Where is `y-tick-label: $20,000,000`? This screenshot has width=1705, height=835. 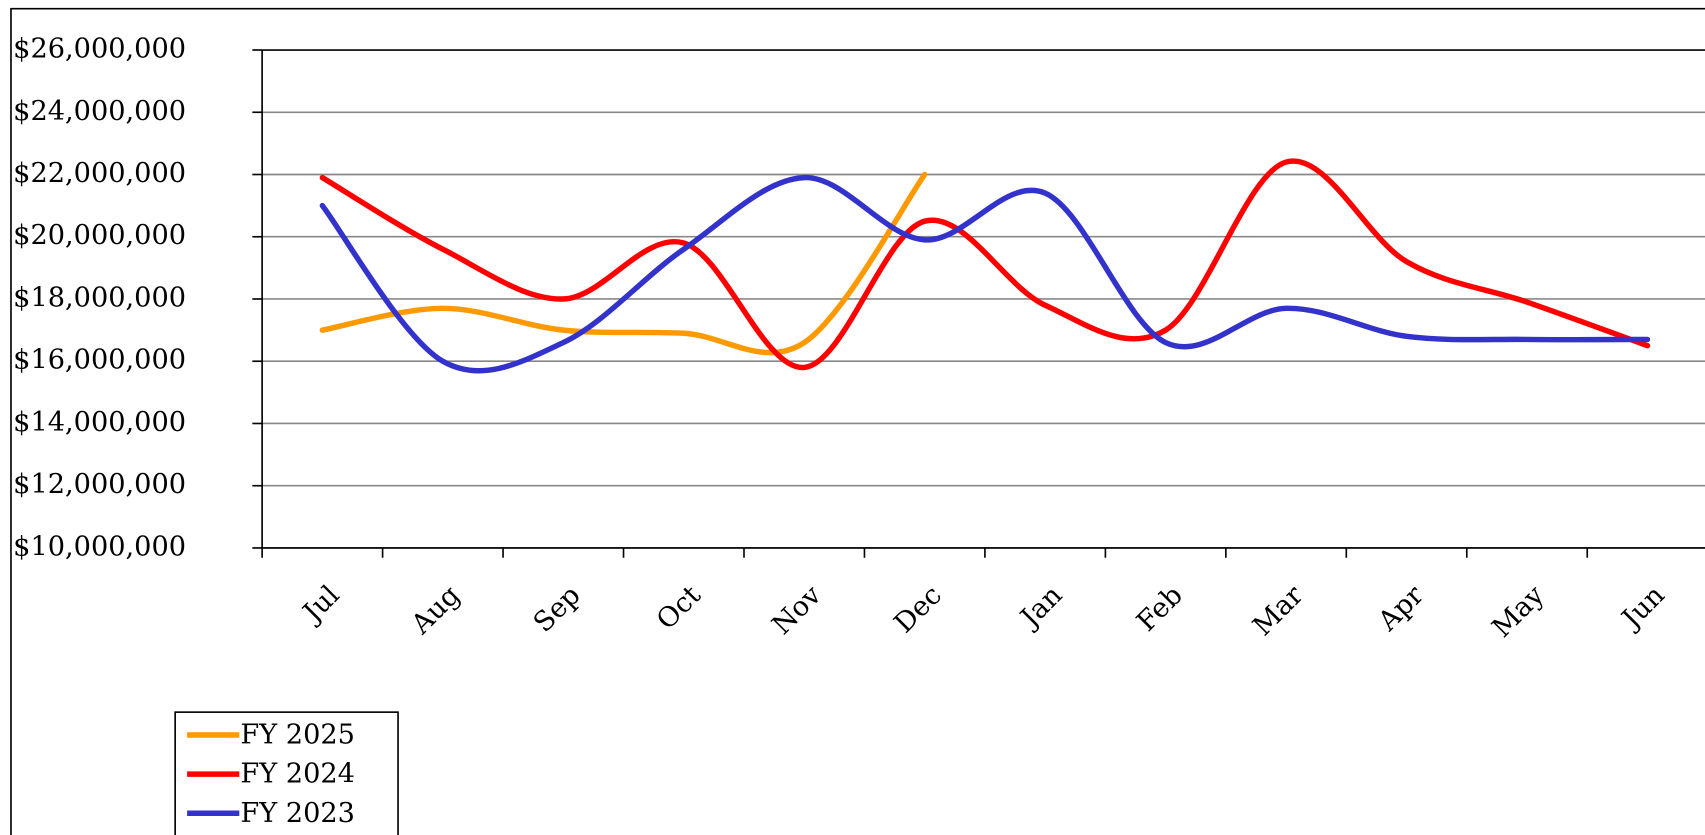
y-tick-label: $20,000,000 is located at coordinates (99, 235).